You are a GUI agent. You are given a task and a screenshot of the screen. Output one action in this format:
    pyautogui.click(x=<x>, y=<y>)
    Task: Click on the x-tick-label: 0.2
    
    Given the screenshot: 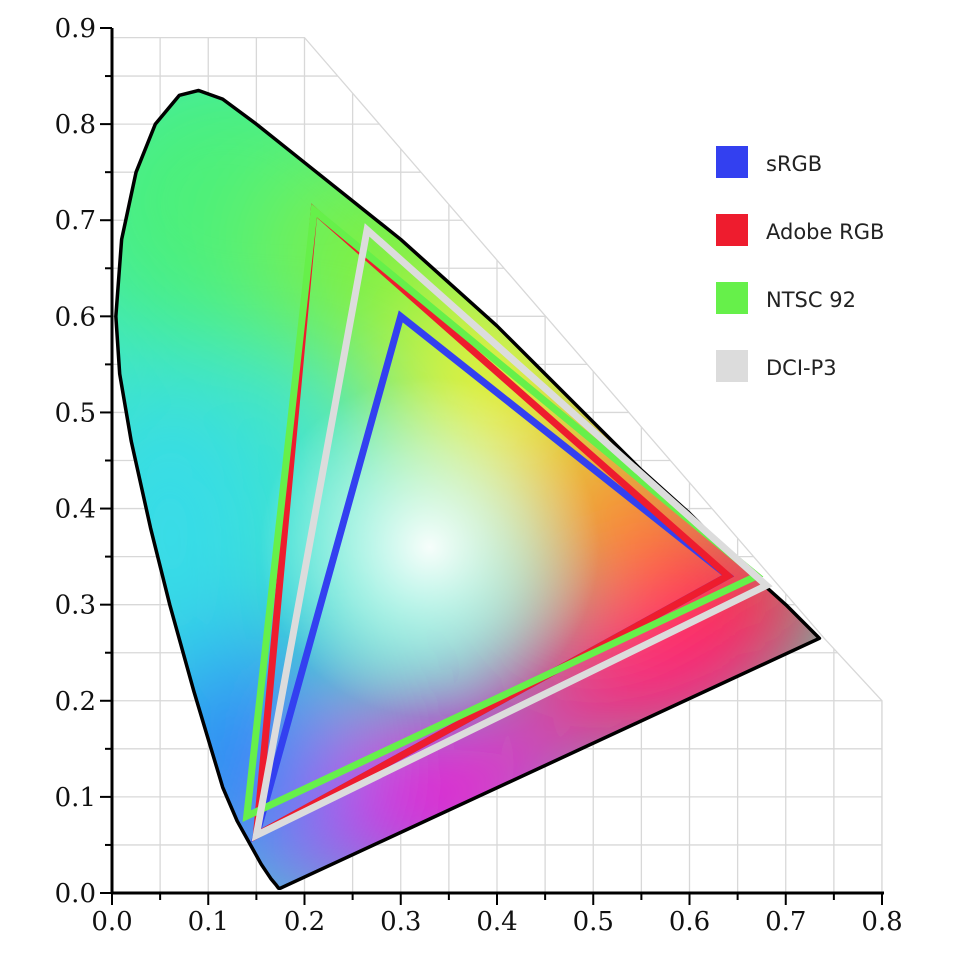 What is the action you would take?
    pyautogui.click(x=304, y=922)
    